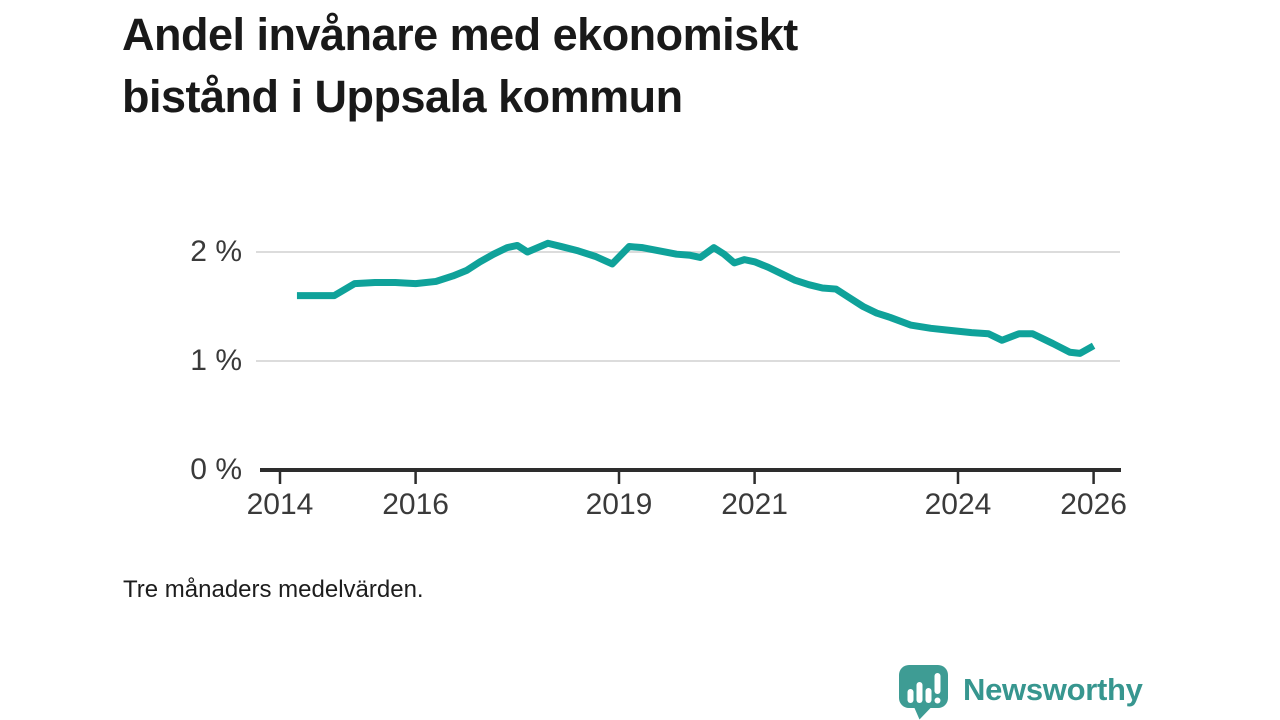  Describe the element at coordinates (754, 504) in the screenshot. I see `x-axis-tick-label: 2021` at that location.